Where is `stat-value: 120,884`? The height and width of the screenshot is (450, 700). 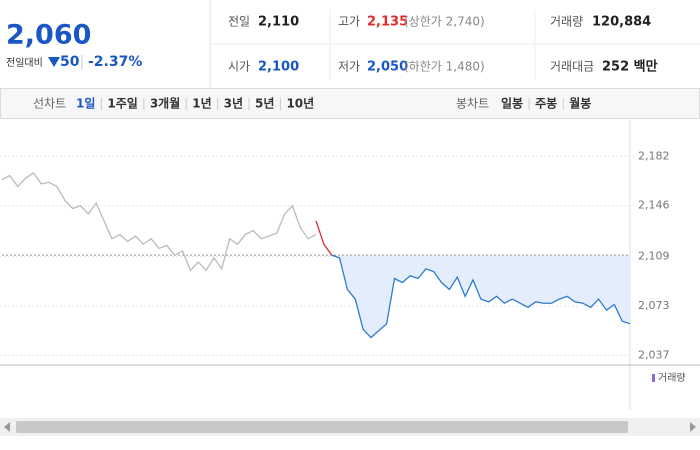
stat-value: 120,884 is located at coordinates (621, 22).